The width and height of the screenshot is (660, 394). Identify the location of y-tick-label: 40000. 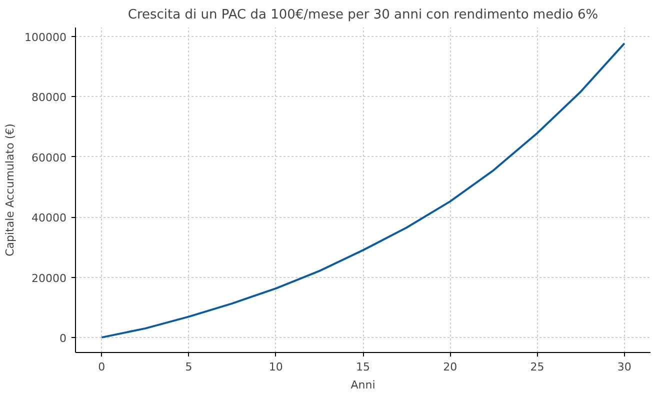
(49, 218).